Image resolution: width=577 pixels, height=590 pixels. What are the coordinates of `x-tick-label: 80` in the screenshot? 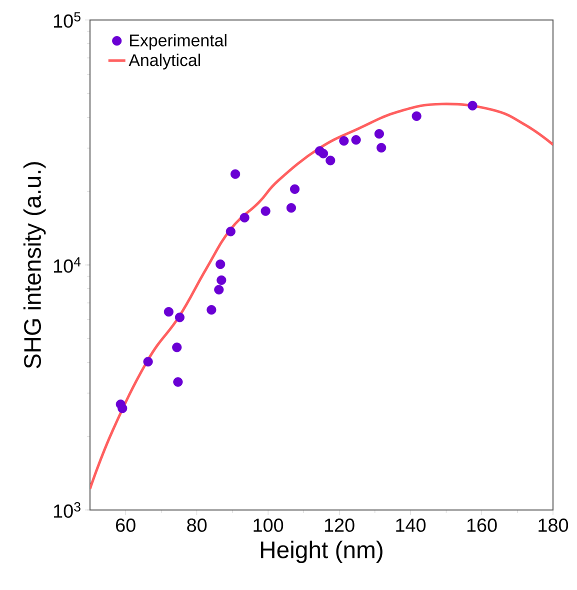 It's located at (197, 525).